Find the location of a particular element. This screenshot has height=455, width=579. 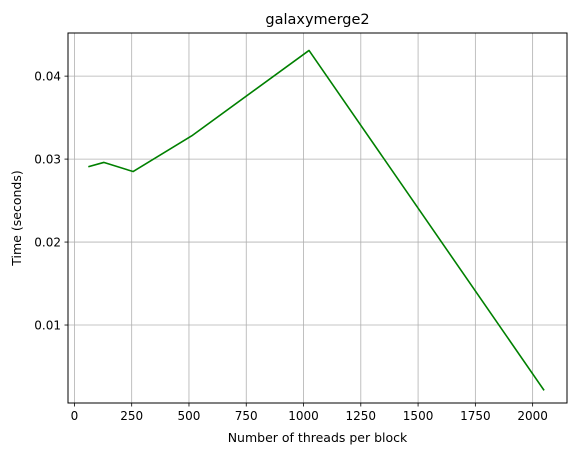

y-tick-label: 0.01 is located at coordinates (47, 325).